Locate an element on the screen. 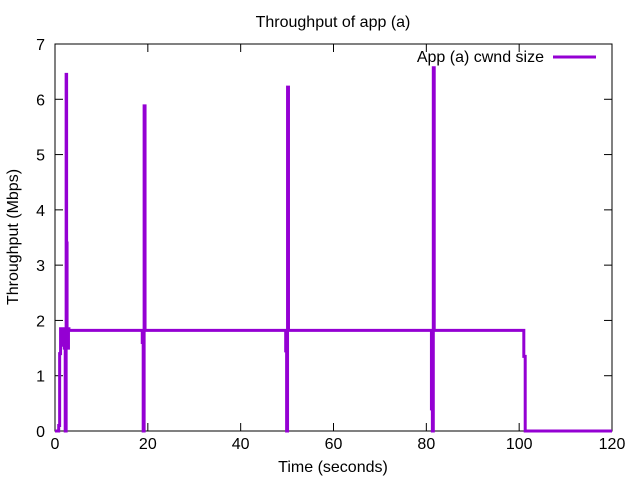 This screenshot has height=480, width=640. x-tick-label: 100 is located at coordinates (519, 444).